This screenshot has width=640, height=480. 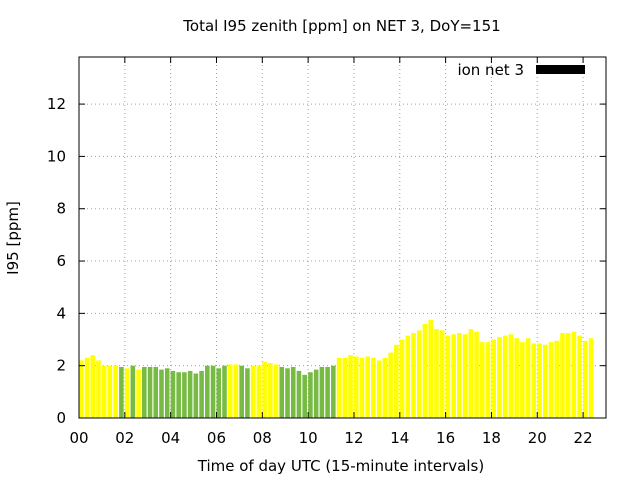 What do you see at coordinates (216, 438) in the screenshot?
I see `x-tick-label: 06` at bounding box center [216, 438].